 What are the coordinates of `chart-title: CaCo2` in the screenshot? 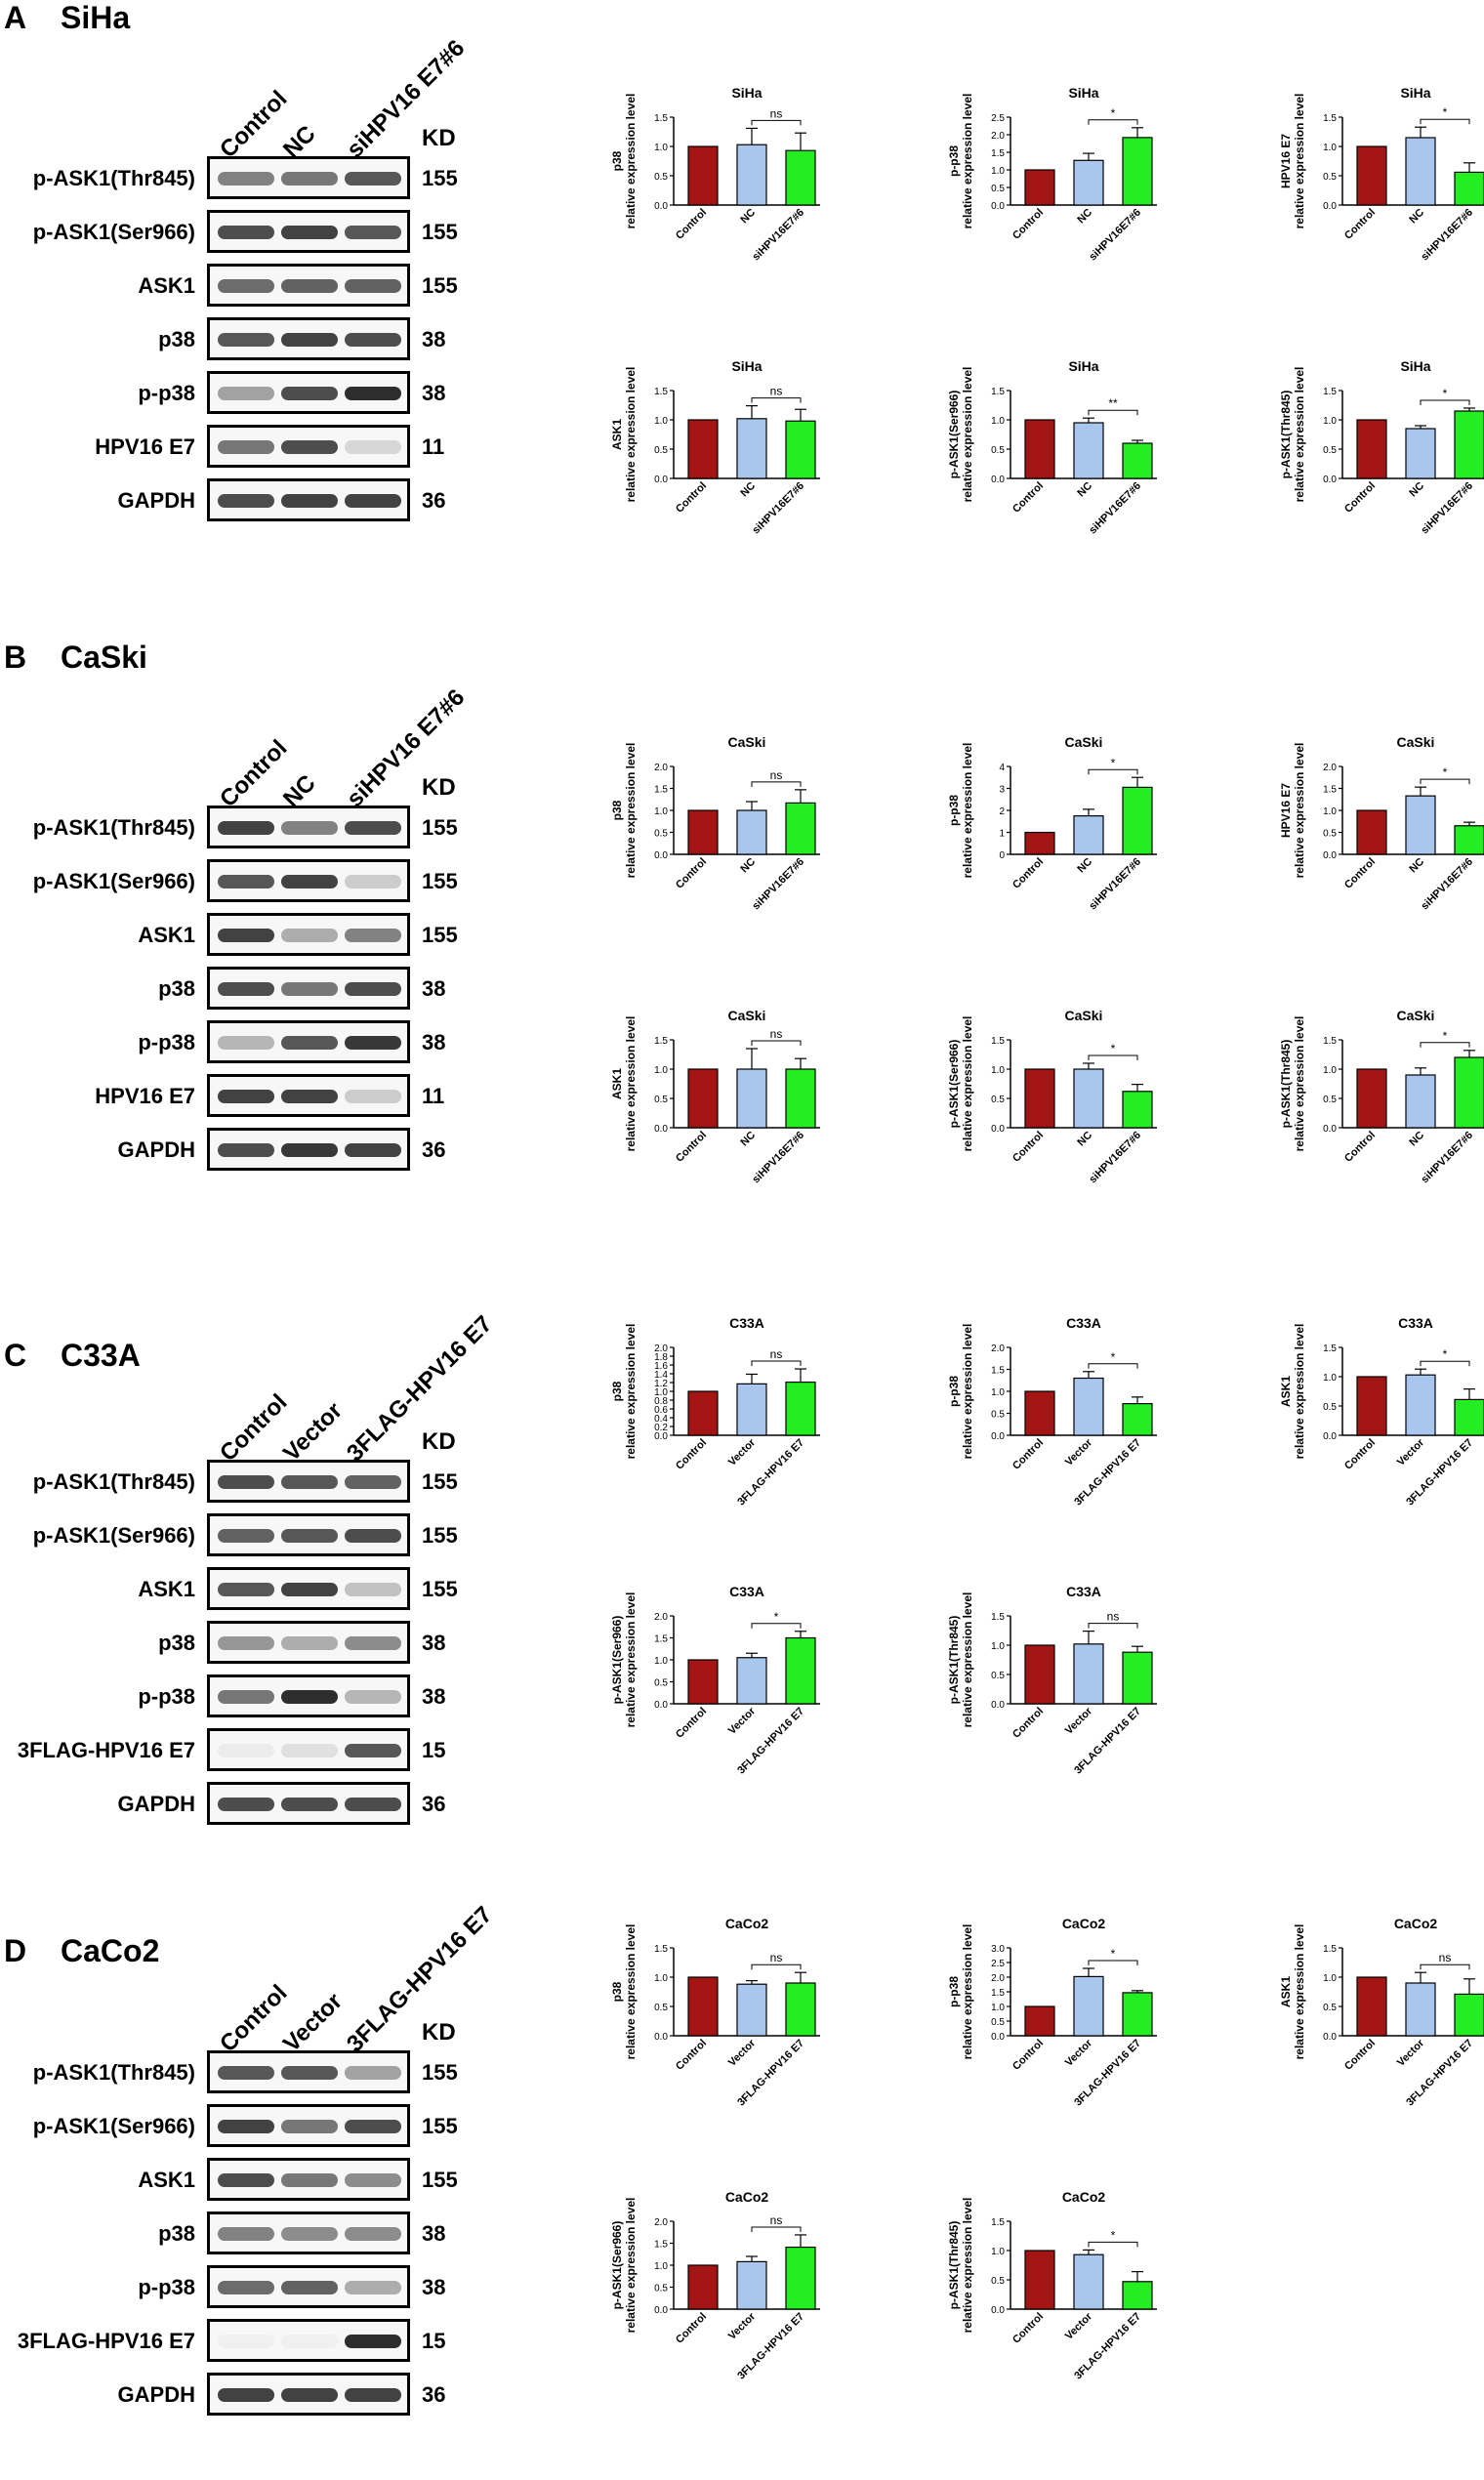 It's located at (747, 2197).